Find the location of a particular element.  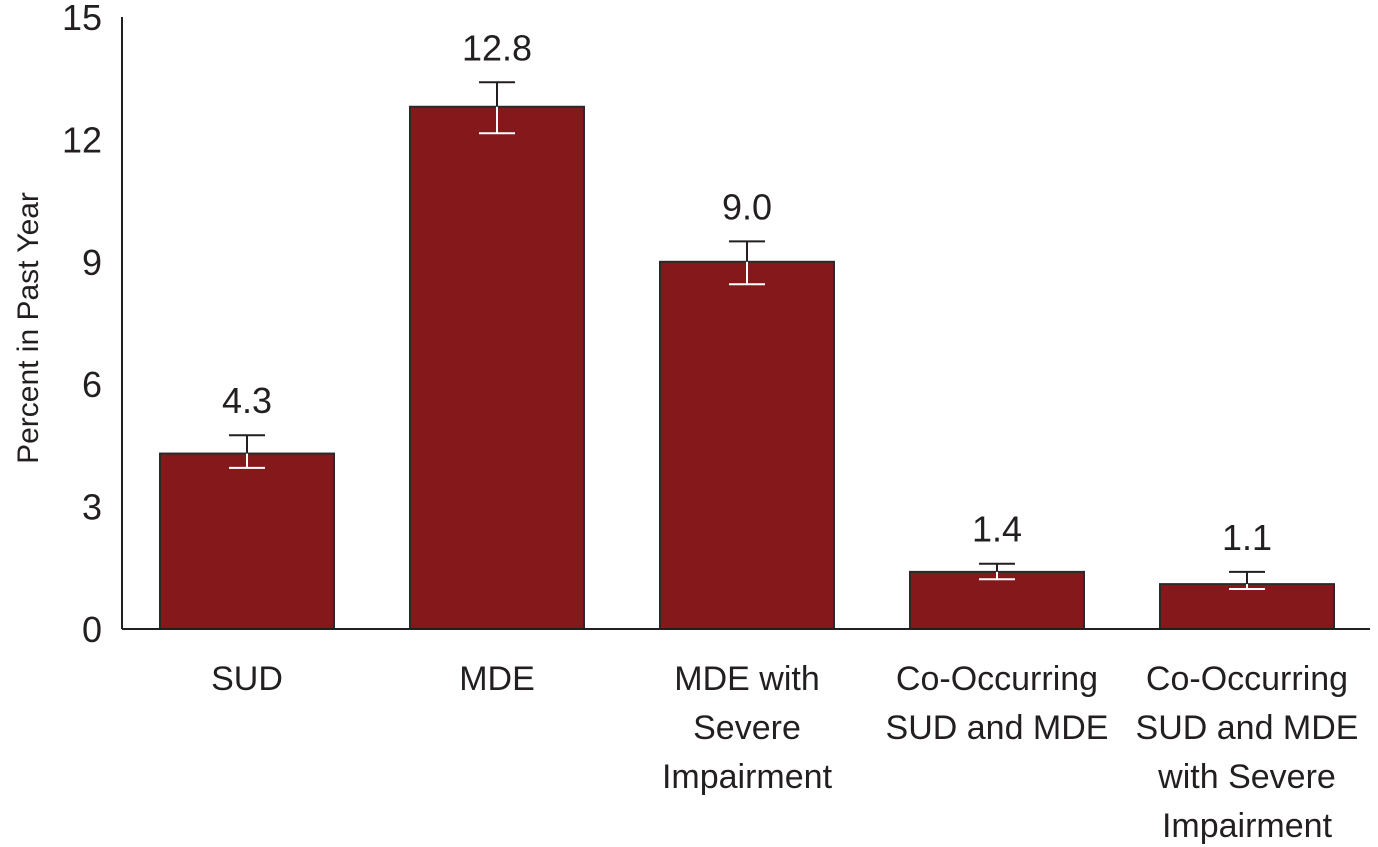

y-tick-label: 12 is located at coordinates (82, 139).